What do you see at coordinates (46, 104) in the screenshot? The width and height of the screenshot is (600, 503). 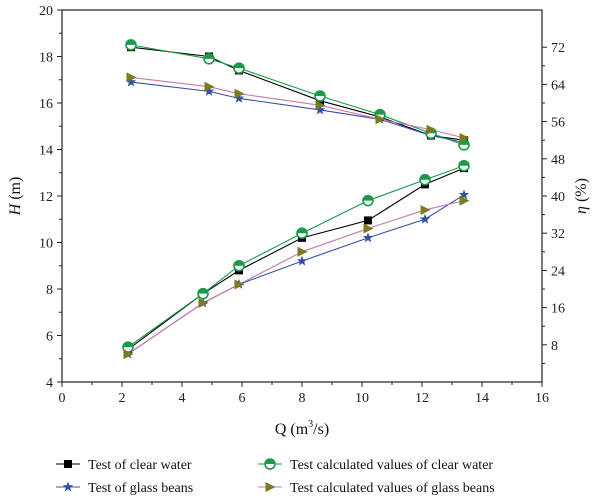 I see `left-y-tick-label: 16` at bounding box center [46, 104].